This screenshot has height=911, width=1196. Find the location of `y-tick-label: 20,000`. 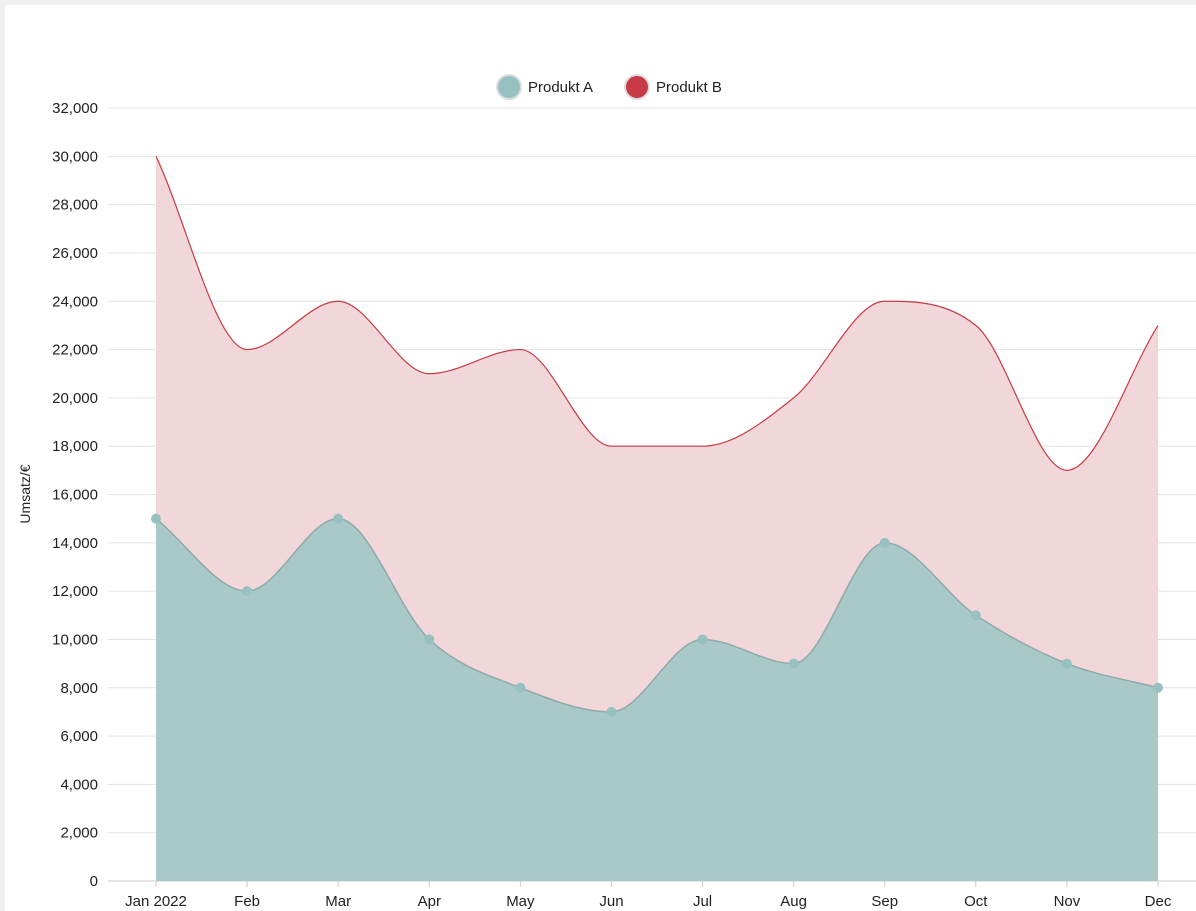

y-tick-label: 20,000 is located at coordinates (75, 398).